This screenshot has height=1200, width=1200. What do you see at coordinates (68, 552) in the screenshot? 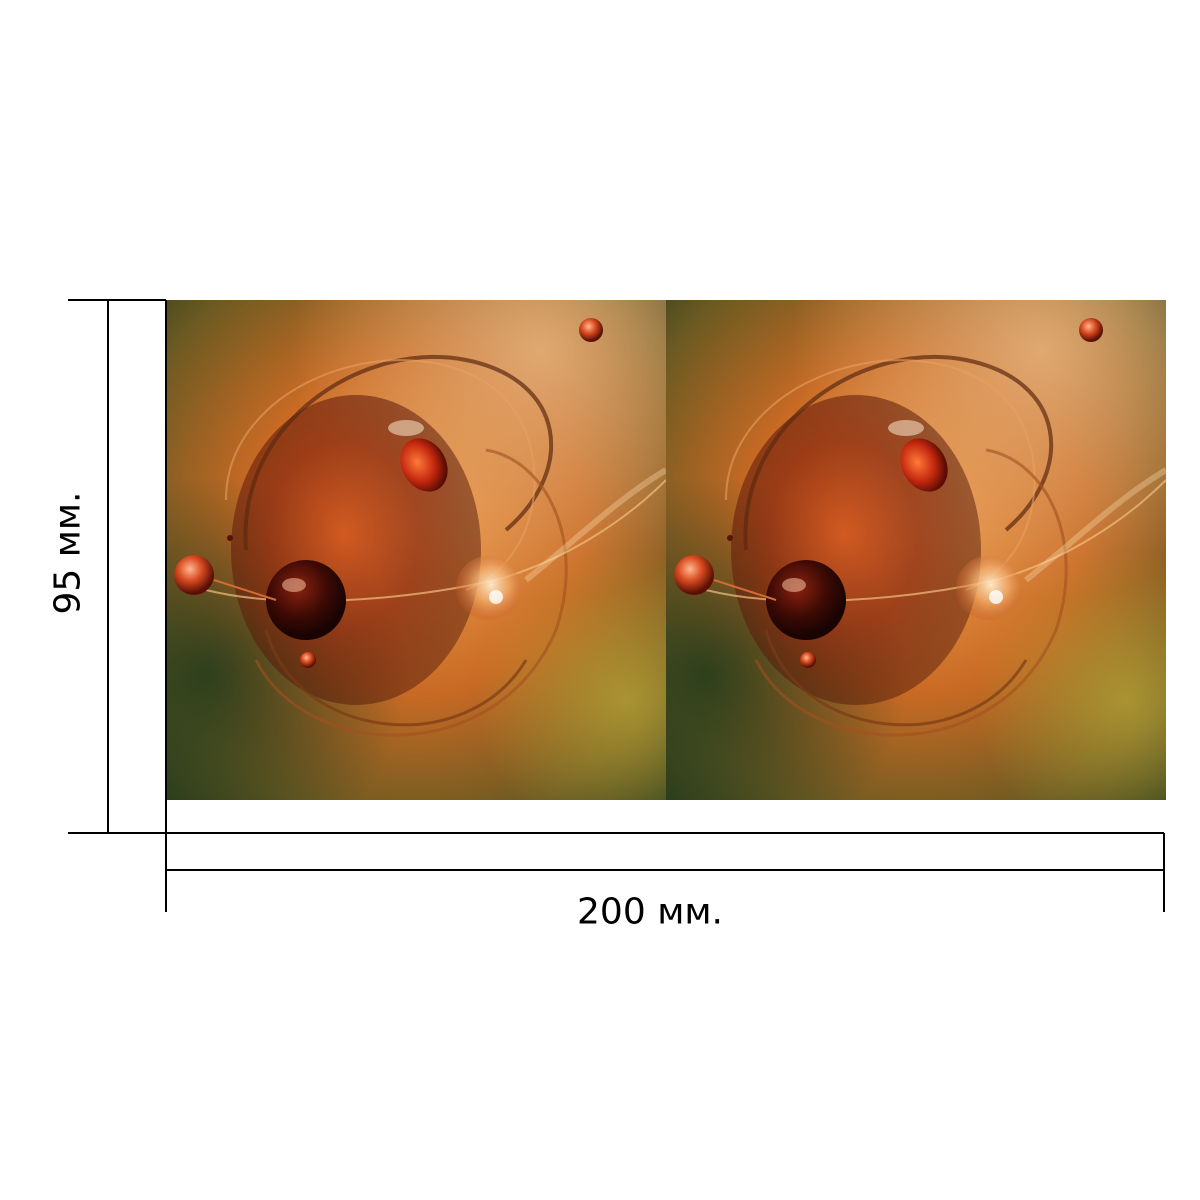
I see `height-label: 95 мм.` at bounding box center [68, 552].